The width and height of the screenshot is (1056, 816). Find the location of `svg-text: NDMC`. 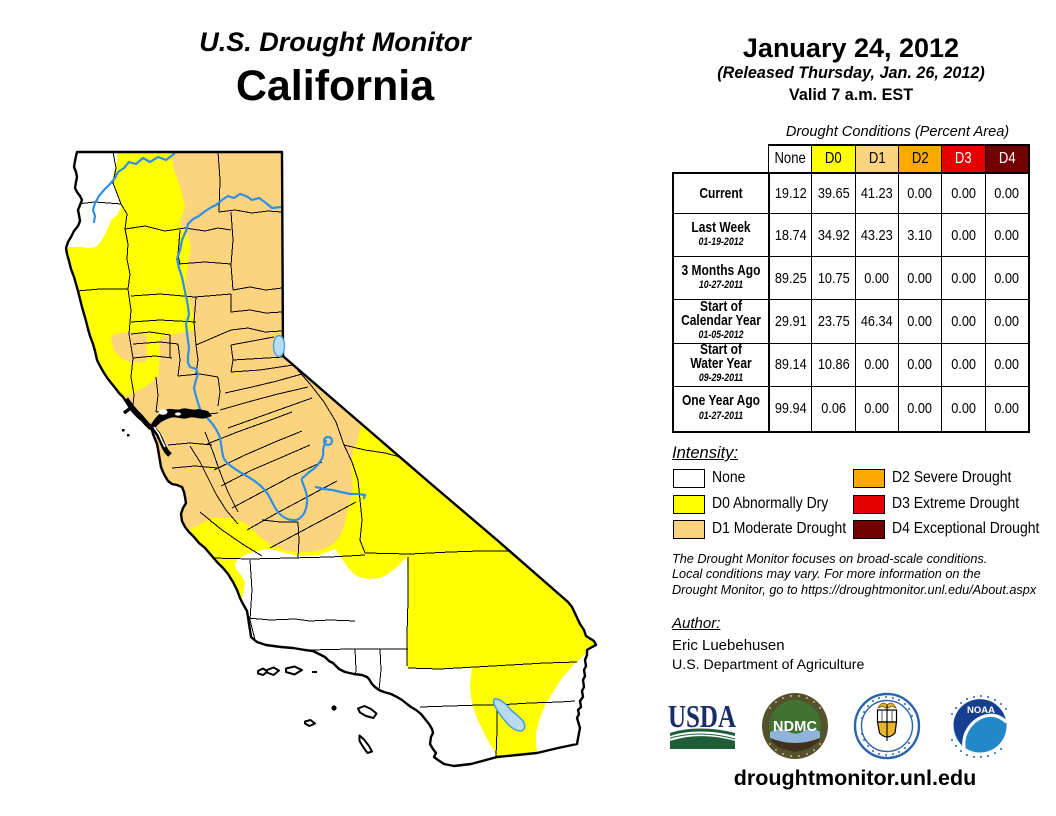

svg-text: NDMC is located at coordinates (795, 727).